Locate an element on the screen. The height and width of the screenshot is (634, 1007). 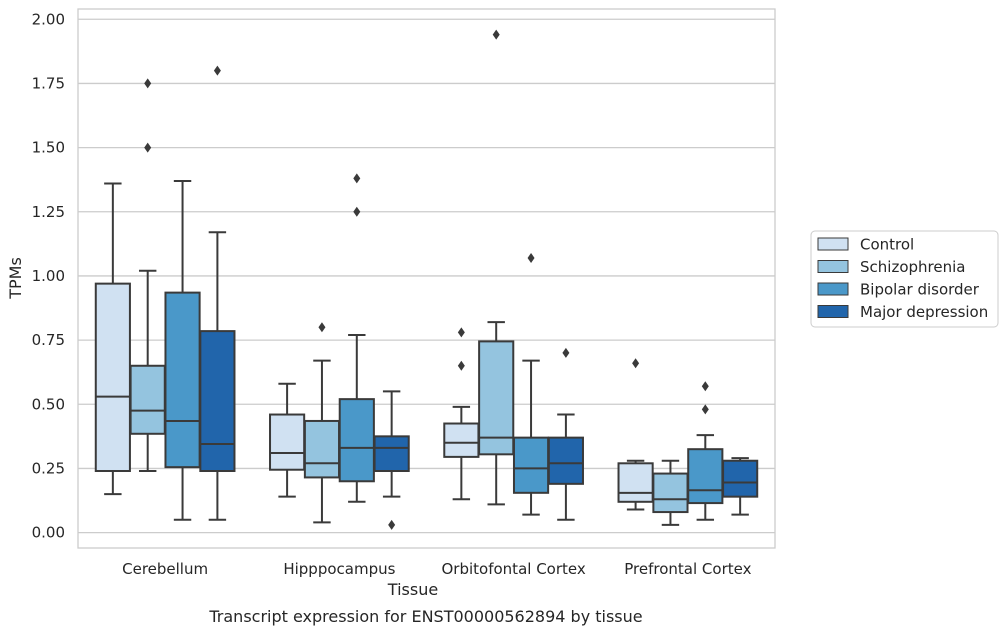
y-axis-ticks: 0.00 0.25 0.50 0.75 1.00 1.25 1.50 1.75 2.00 is located at coordinates (48, 275).